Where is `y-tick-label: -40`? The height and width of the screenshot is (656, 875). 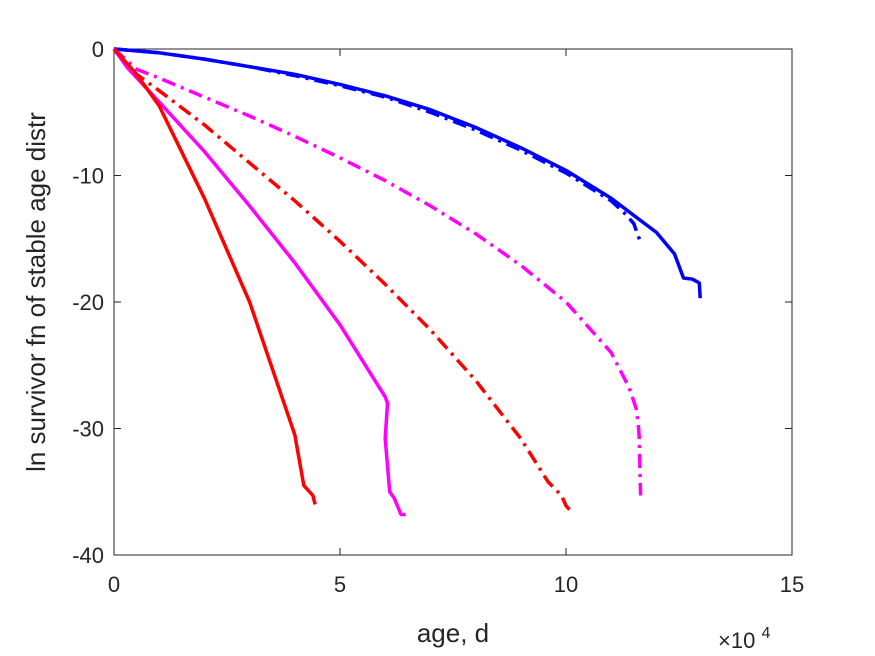
y-tick-label: -40 is located at coordinates (88, 555).